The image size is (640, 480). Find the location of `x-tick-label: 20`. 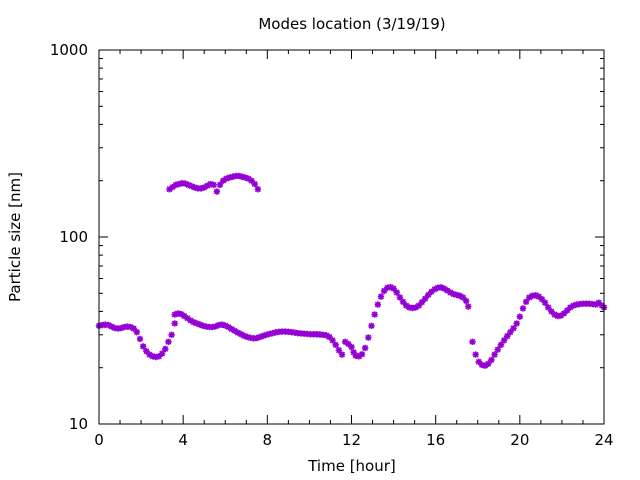

x-tick-label: 20 is located at coordinates (519, 440).